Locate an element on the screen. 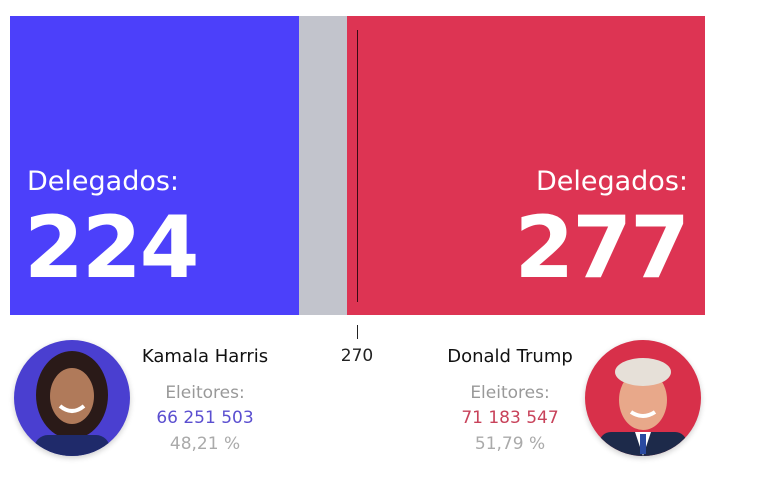 The height and width of the screenshot is (480, 770). harris-name: Kamala Harris is located at coordinates (205, 356).